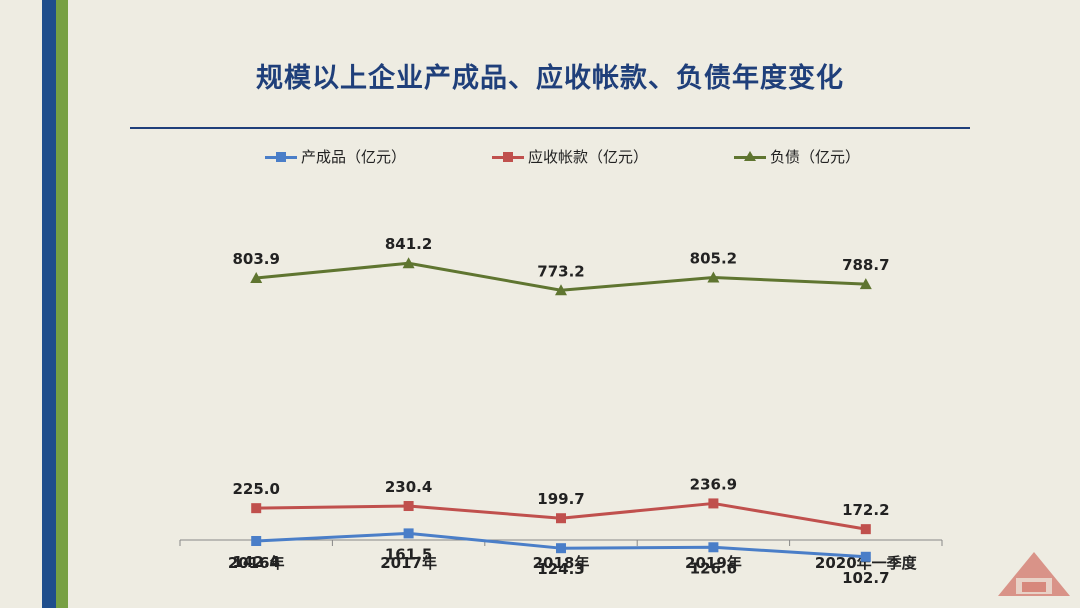  What do you see at coordinates (865, 510) in the screenshot?
I see `data-label: 172.2` at bounding box center [865, 510].